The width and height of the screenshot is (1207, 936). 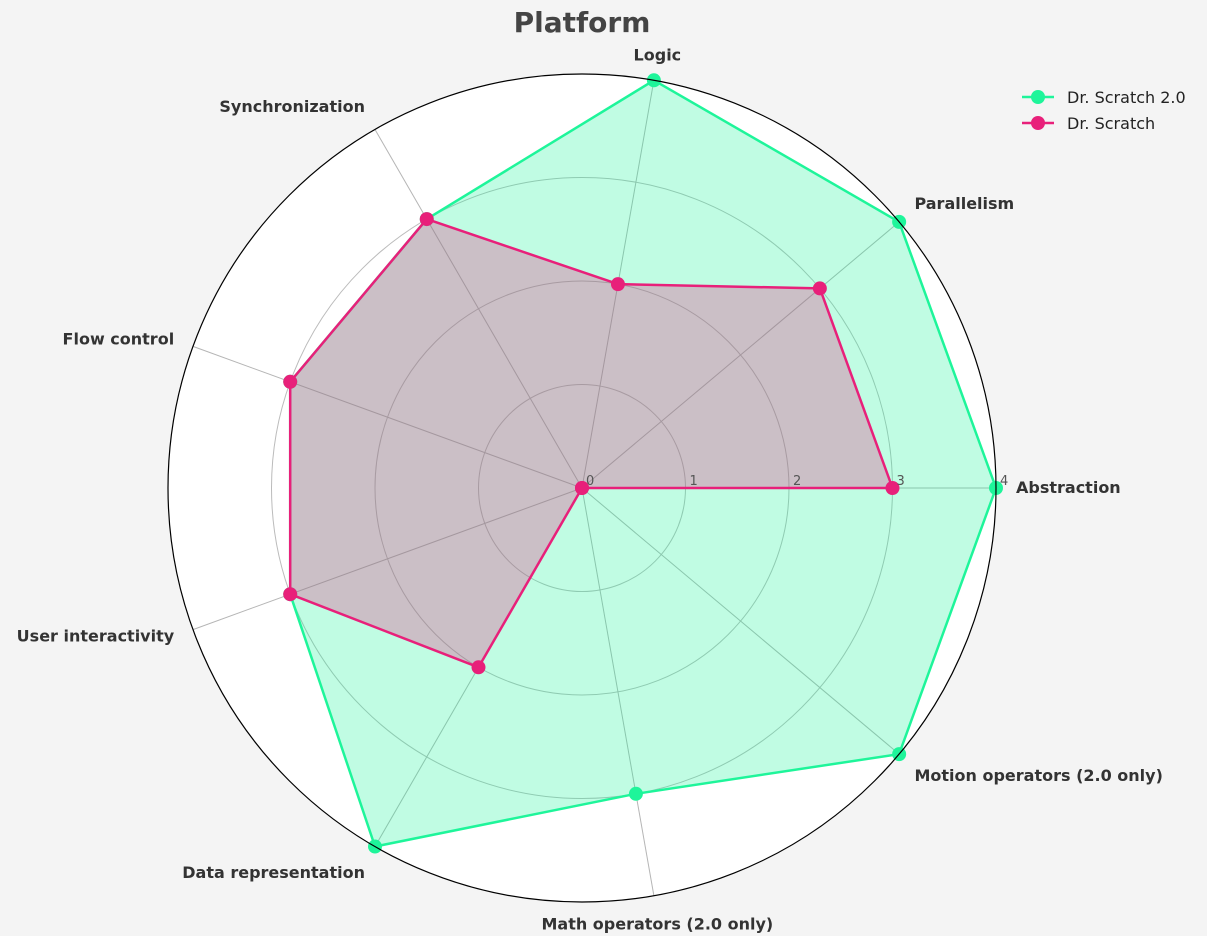 I want to click on r-tick-label: 3, so click(x=901, y=481).